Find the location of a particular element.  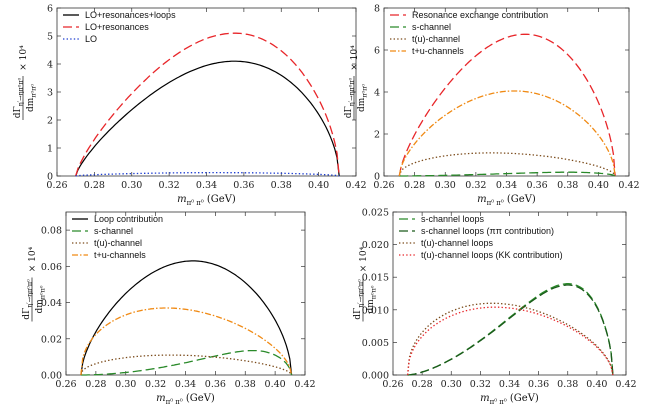

legend-entry: LO is located at coordinates (91, 39).